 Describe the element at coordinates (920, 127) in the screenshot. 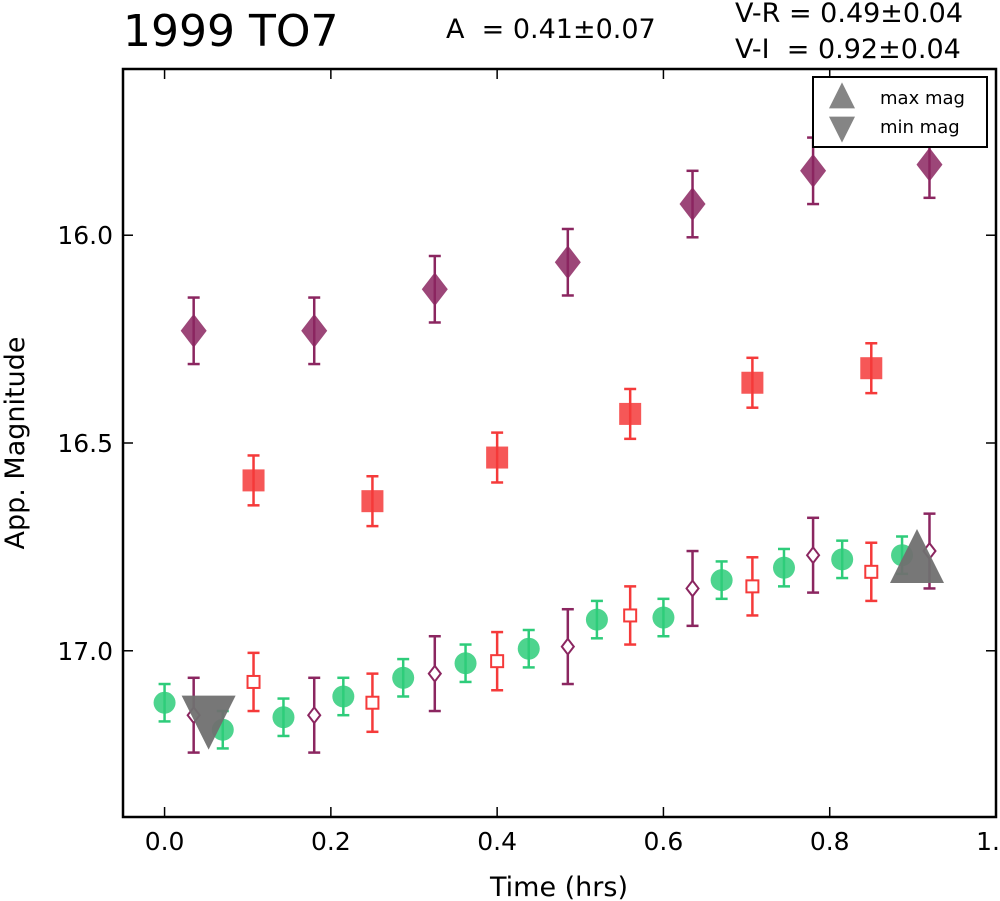

I see `legend-label: min mag` at that location.